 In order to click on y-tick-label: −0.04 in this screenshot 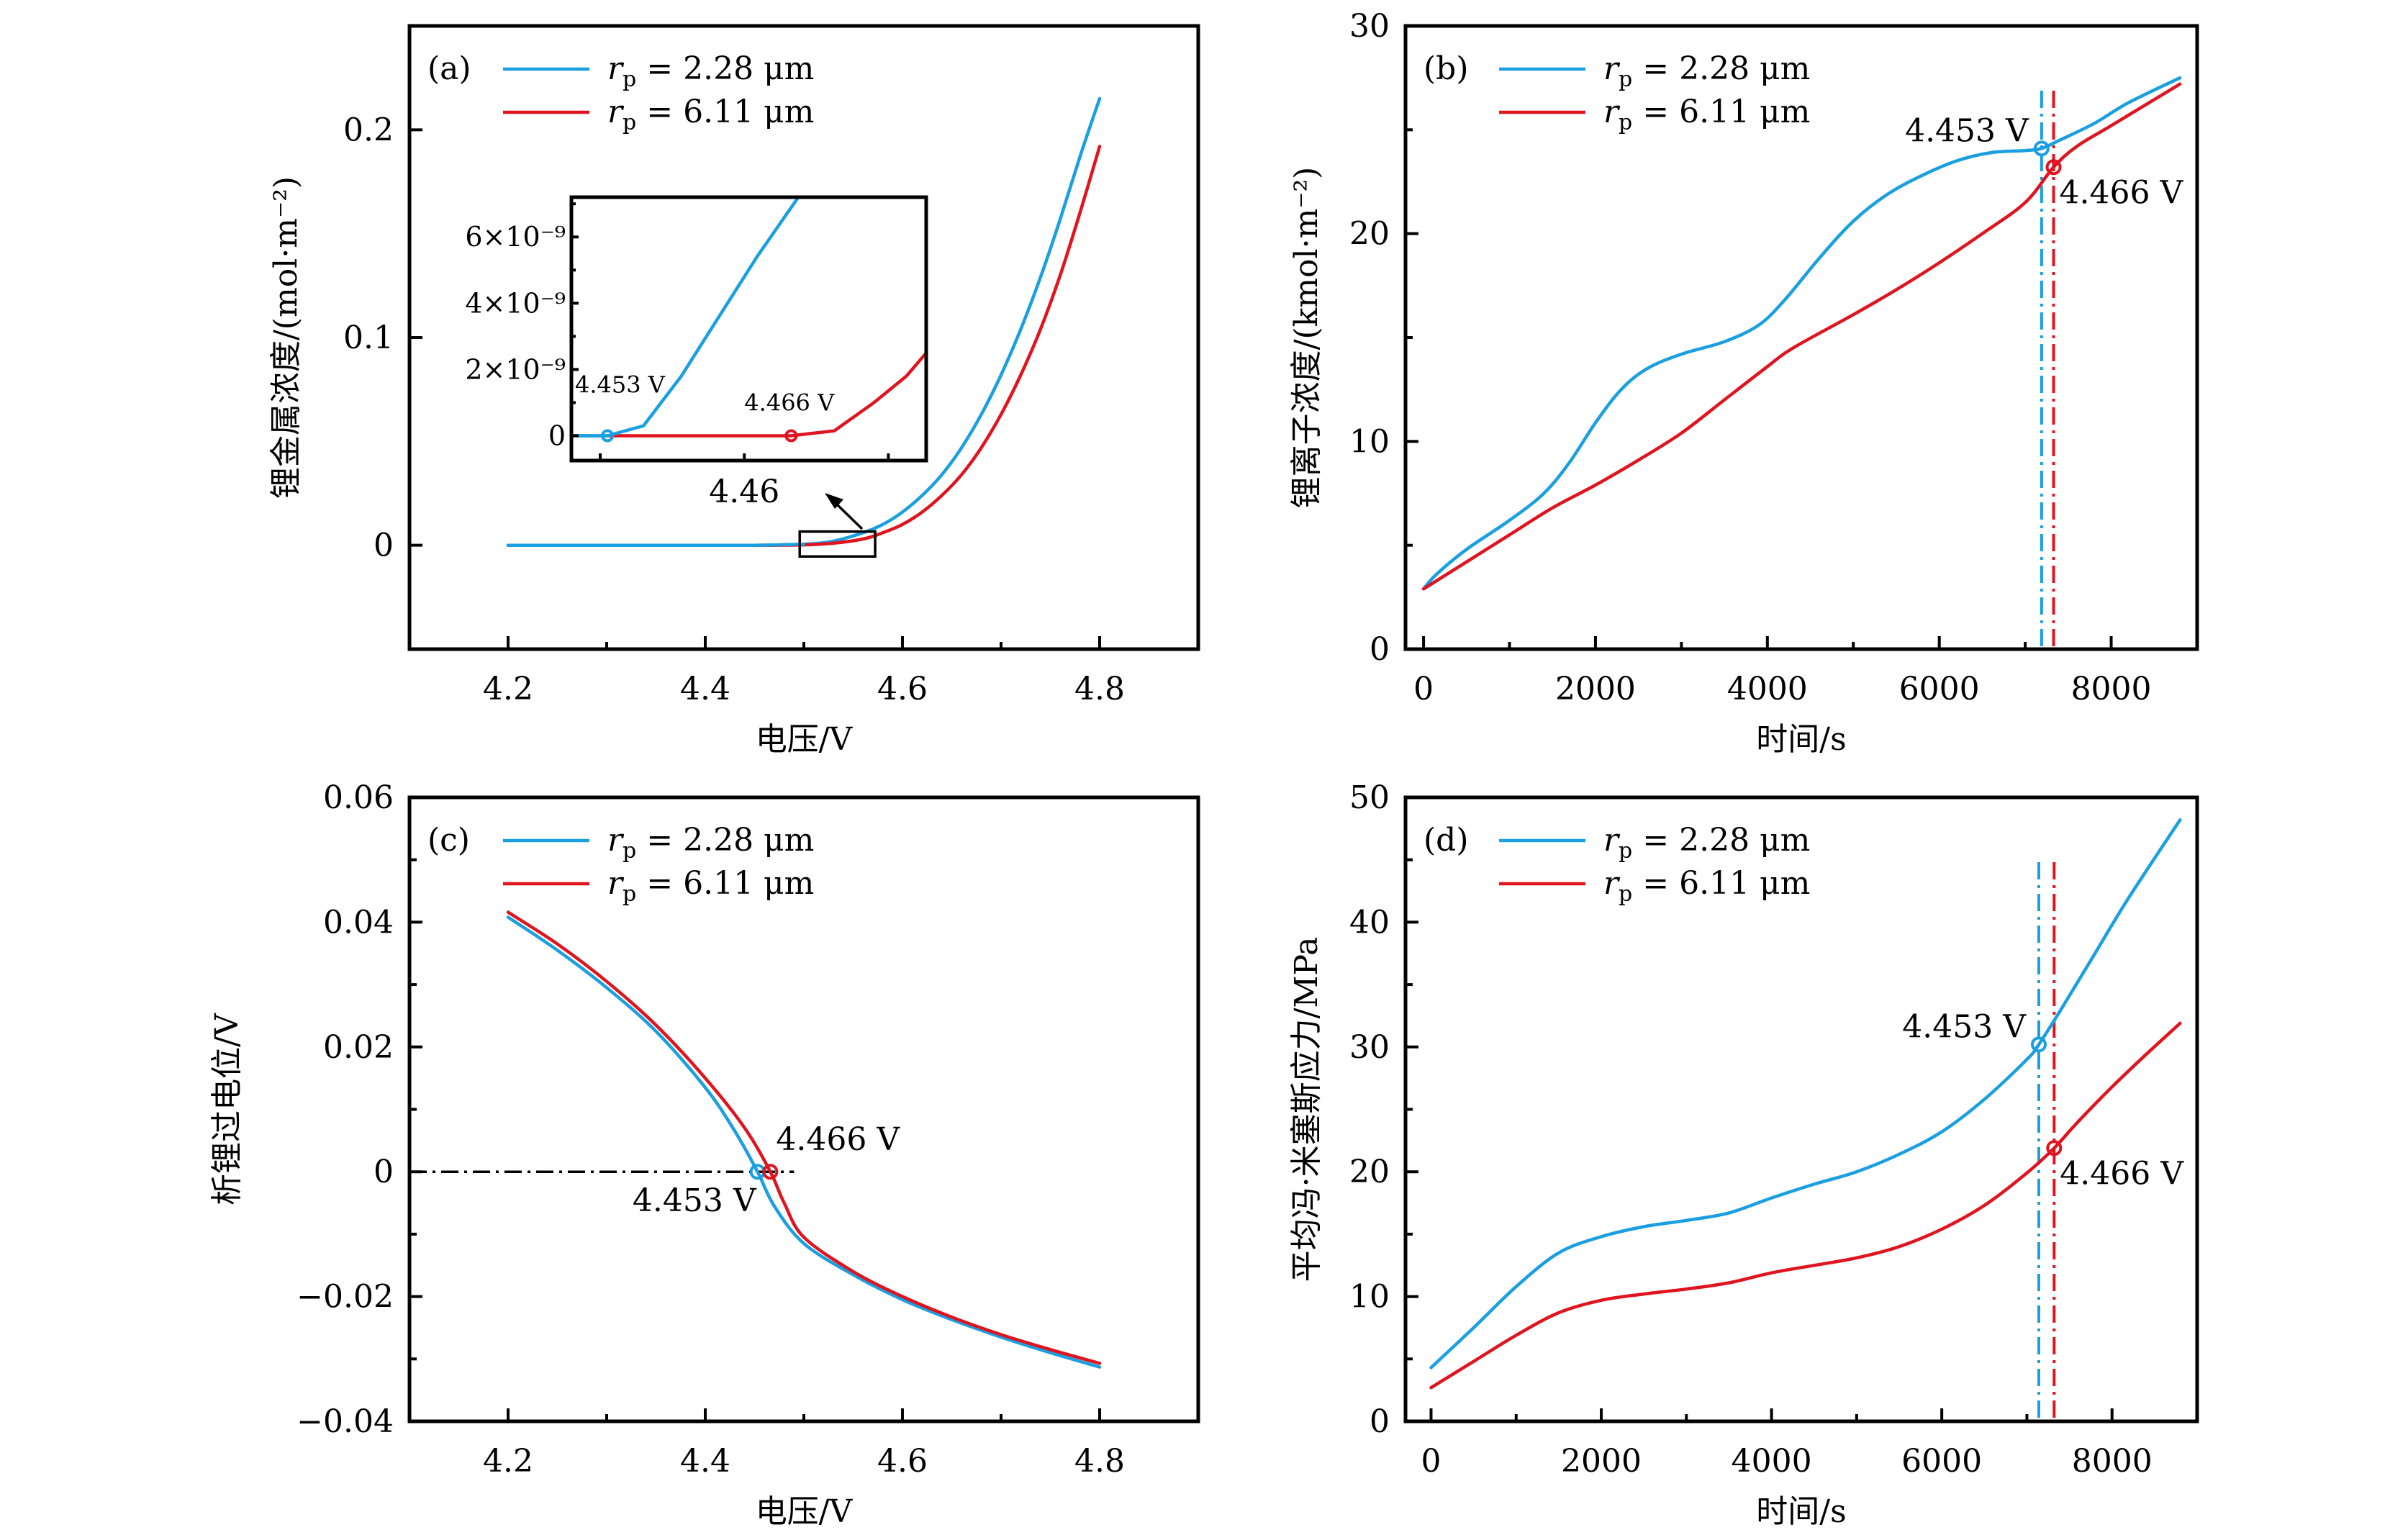, I will do `click(345, 1421)`.